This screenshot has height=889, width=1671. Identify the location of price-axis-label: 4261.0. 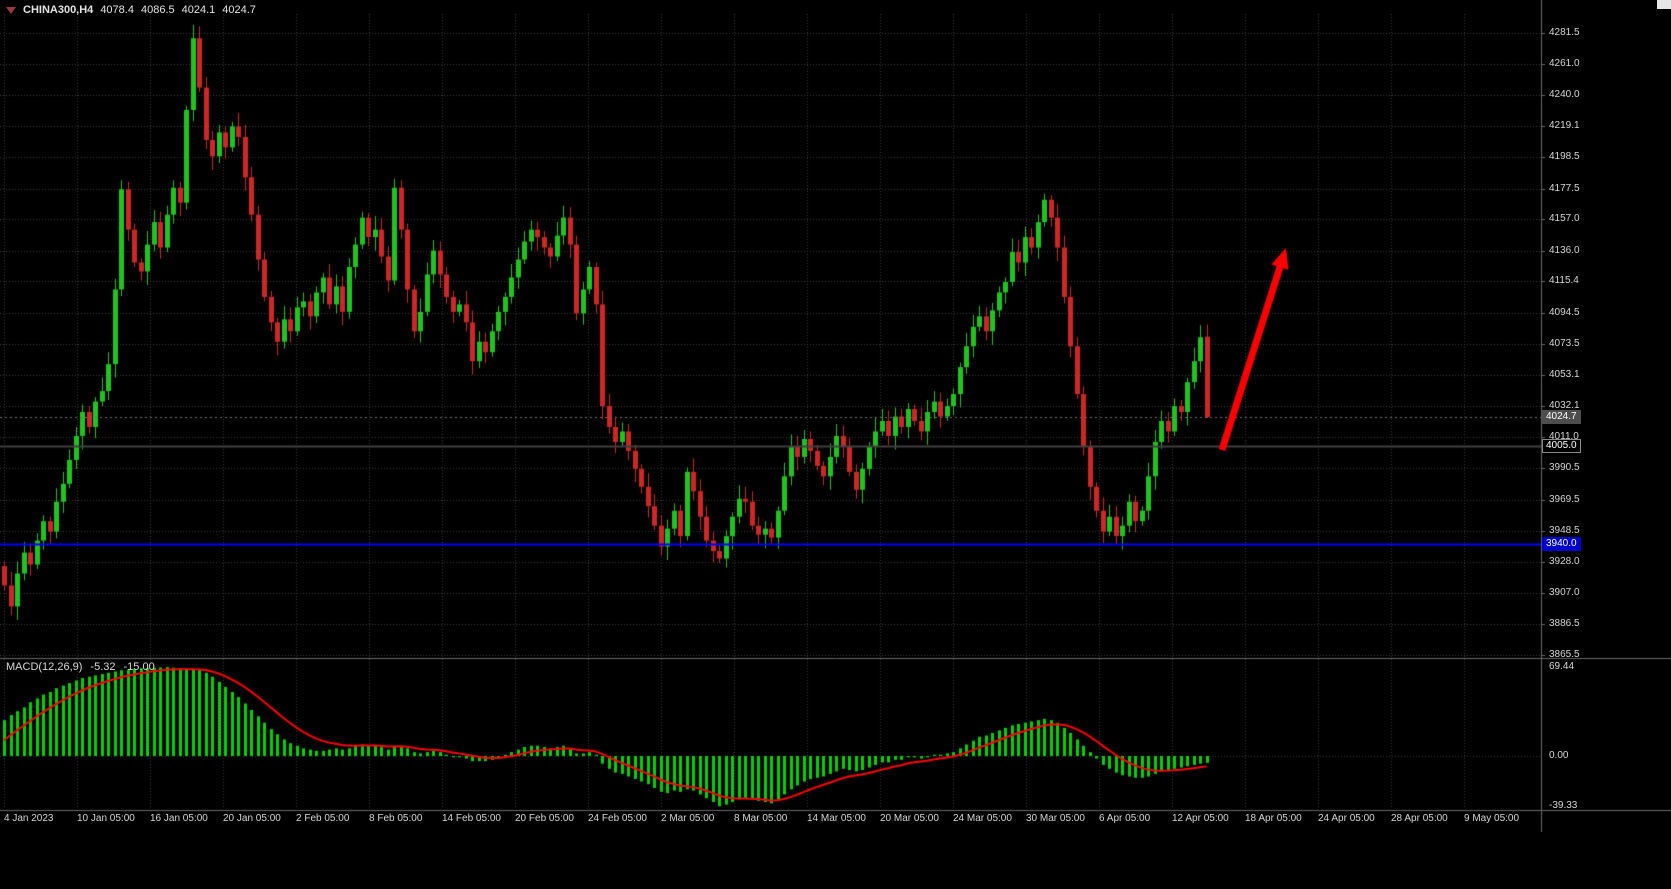
(1564, 63).